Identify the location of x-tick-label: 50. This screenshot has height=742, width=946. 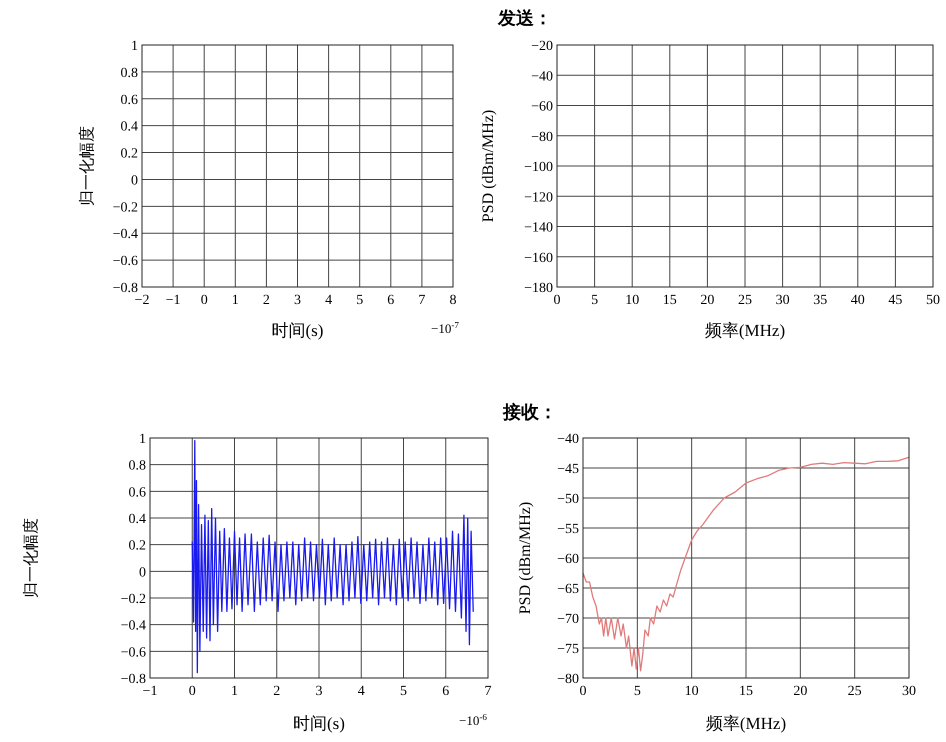
(933, 300).